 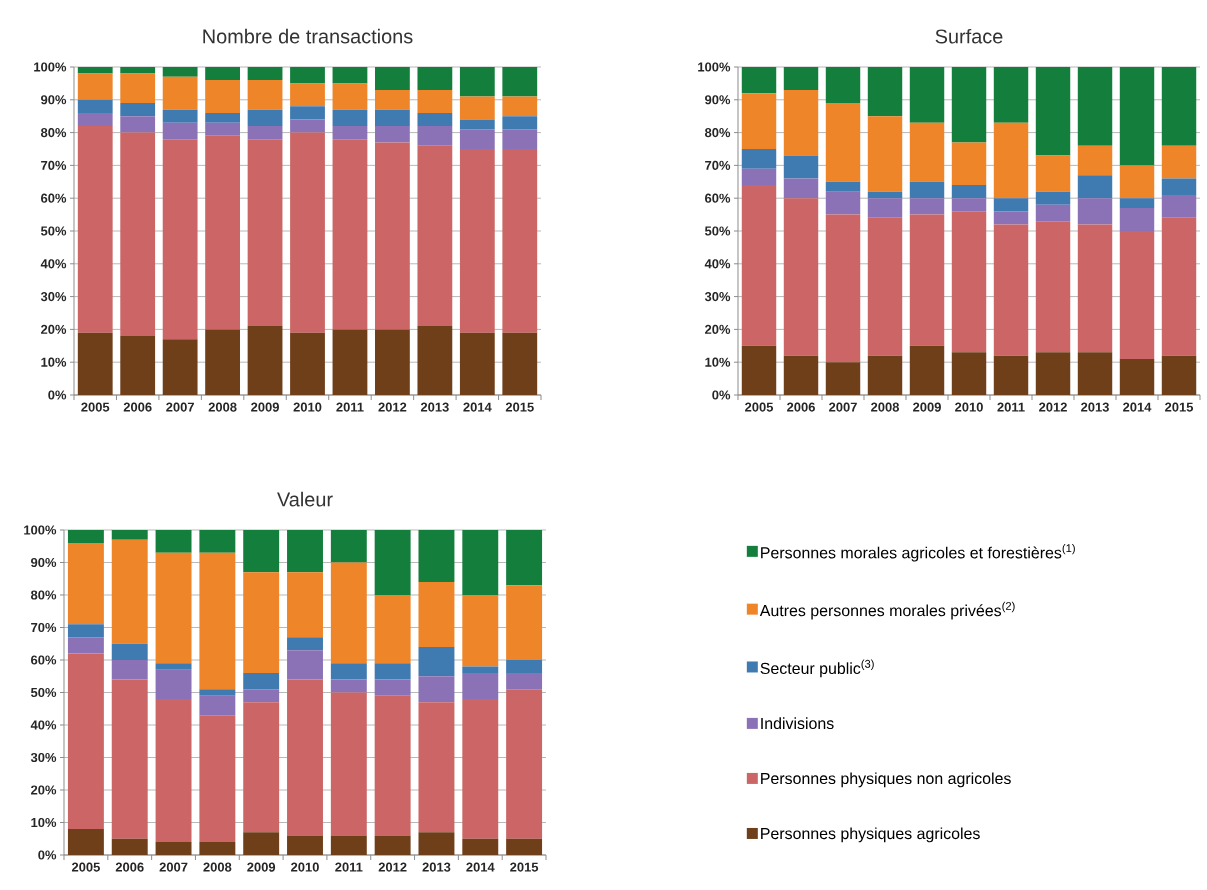 What do you see at coordinates (817, 668) in the screenshot?
I see `legend-label: Secteur public$^{(3)}$` at bounding box center [817, 668].